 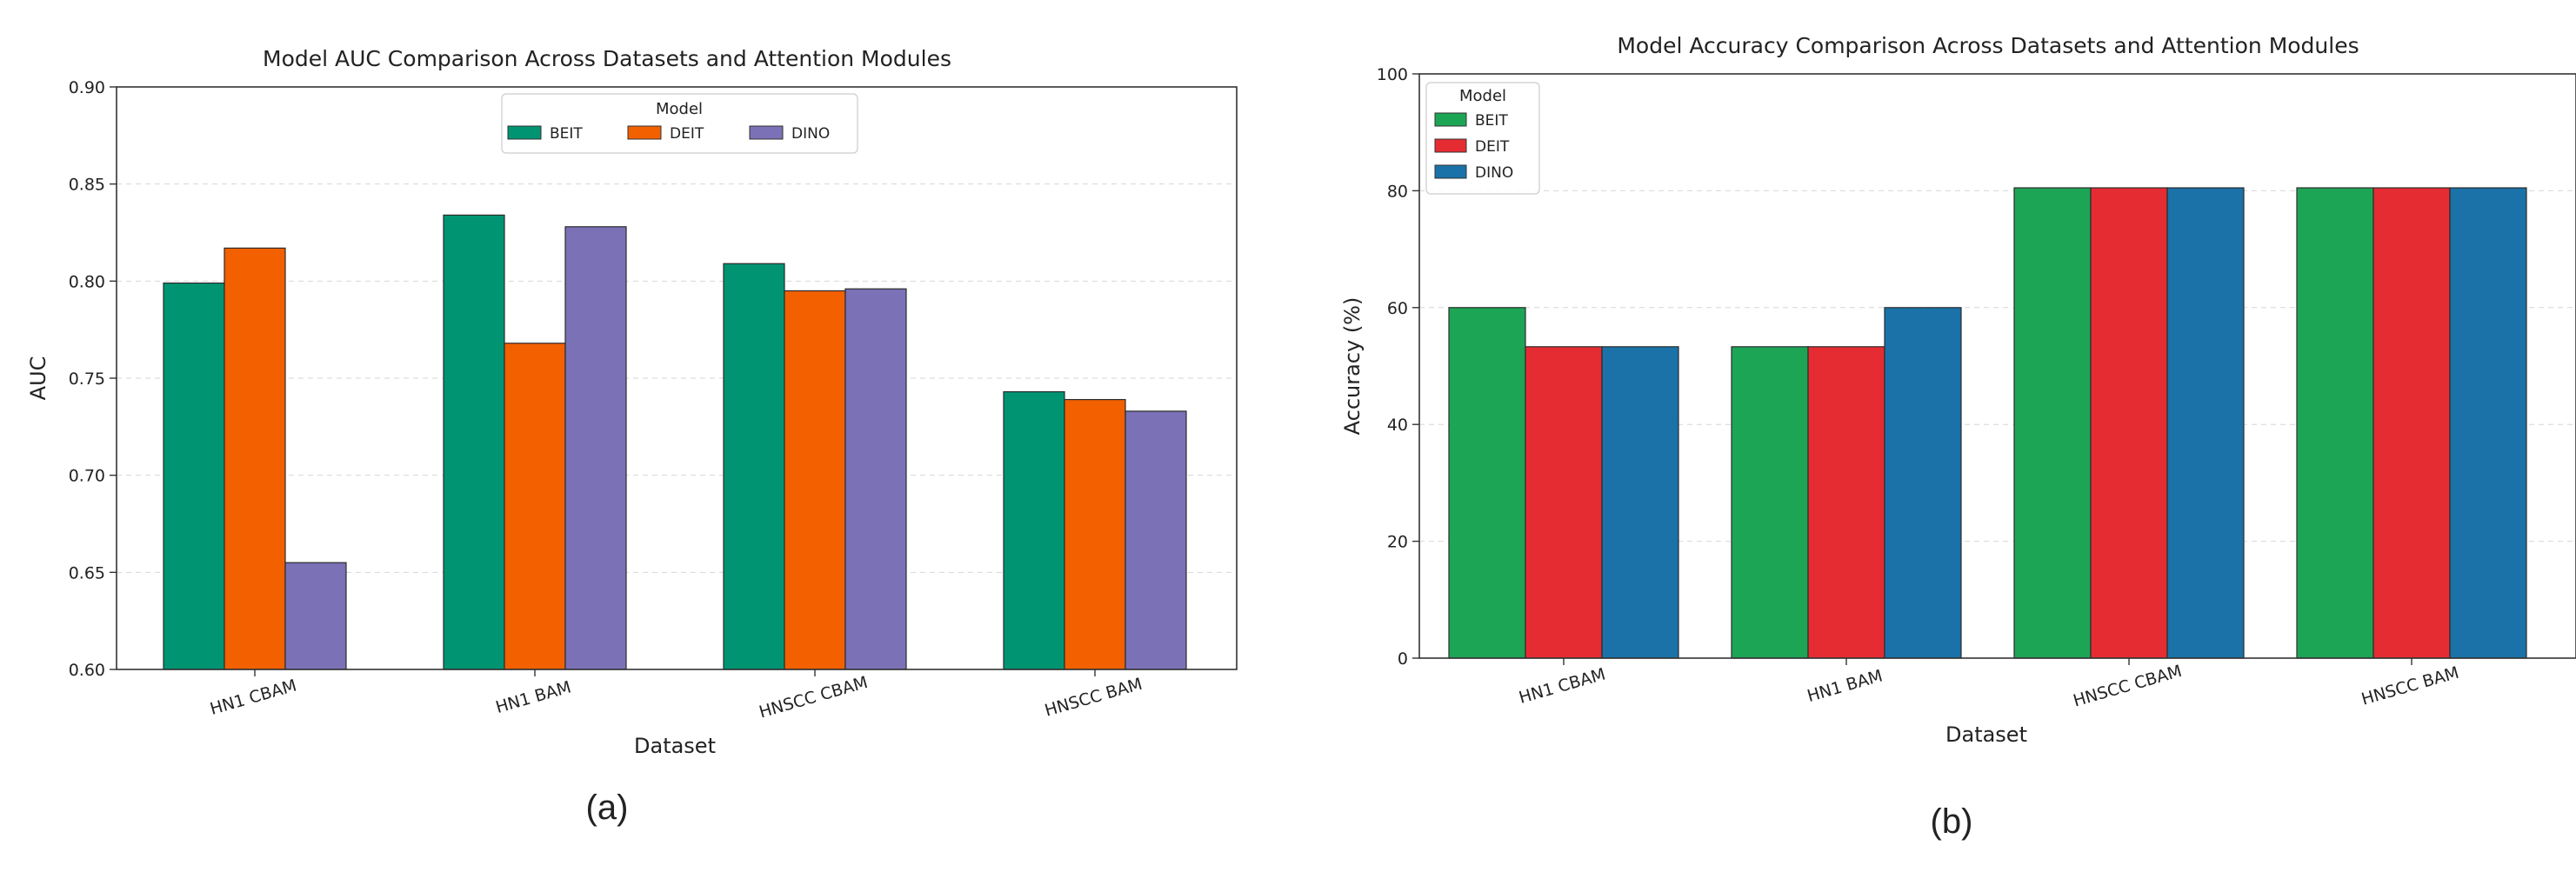 What do you see at coordinates (644, 132) in the screenshot?
I see `auc-legend-swatch-deit` at bounding box center [644, 132].